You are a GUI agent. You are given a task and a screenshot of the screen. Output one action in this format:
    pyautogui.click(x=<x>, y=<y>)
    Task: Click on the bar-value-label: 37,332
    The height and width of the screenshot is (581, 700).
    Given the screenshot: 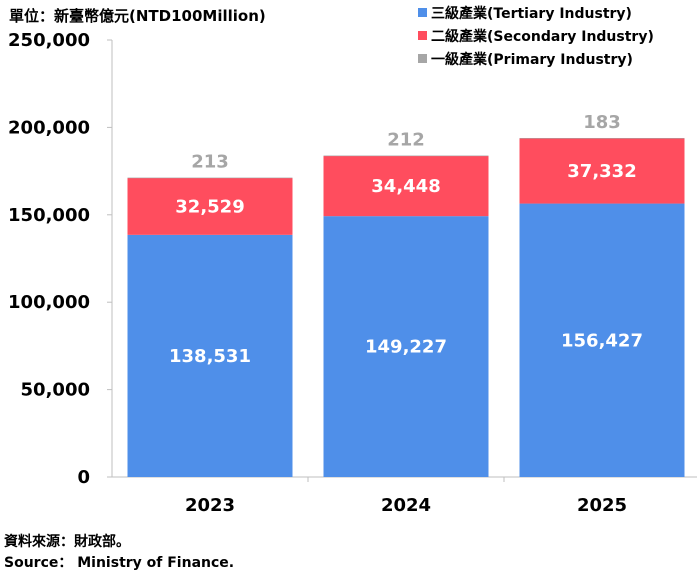 What is the action you would take?
    pyautogui.click(x=601, y=171)
    